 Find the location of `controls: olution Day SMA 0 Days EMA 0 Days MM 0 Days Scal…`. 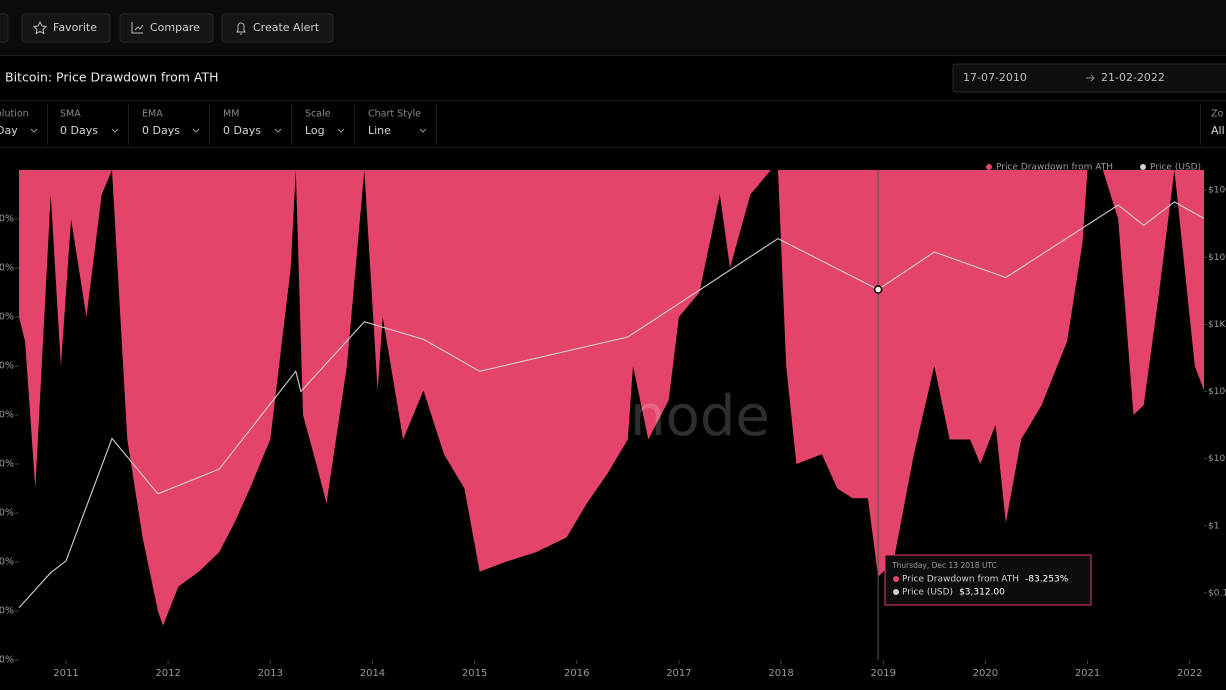

controls: olution Day SMA 0 Days EMA 0 Days MM 0 Days Scal… is located at coordinates (612, 124).